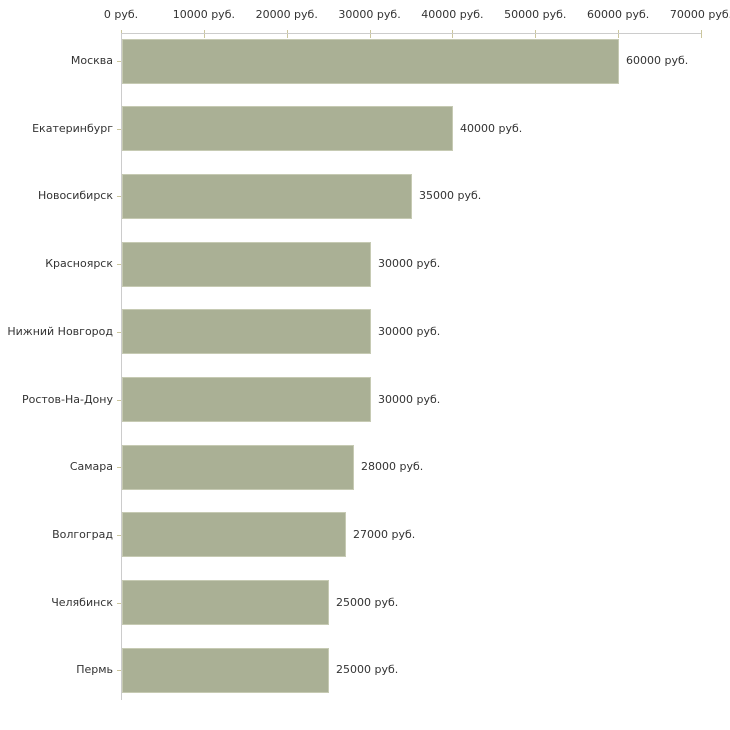  I want to click on x-axis-tick-label: 30000 руб., so click(369, 14).